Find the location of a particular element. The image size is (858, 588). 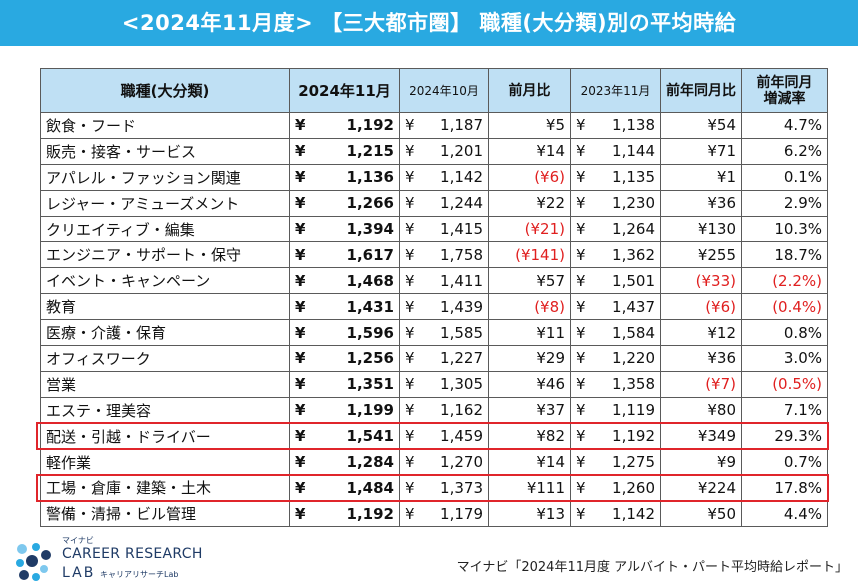

cell-yoy: ¥54 is located at coordinates (701, 125).